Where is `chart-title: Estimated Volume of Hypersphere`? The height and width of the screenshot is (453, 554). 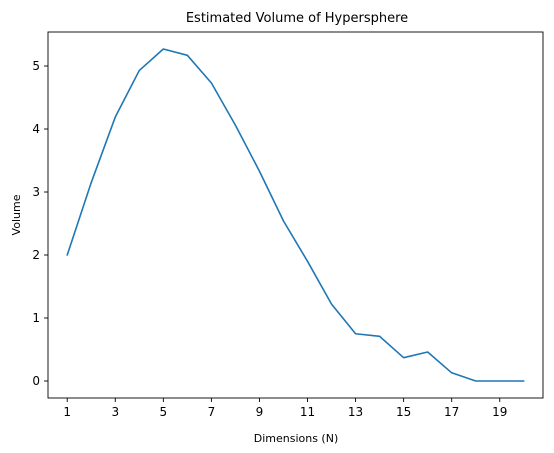
chart-title: Estimated Volume of Hypersphere is located at coordinates (297, 18).